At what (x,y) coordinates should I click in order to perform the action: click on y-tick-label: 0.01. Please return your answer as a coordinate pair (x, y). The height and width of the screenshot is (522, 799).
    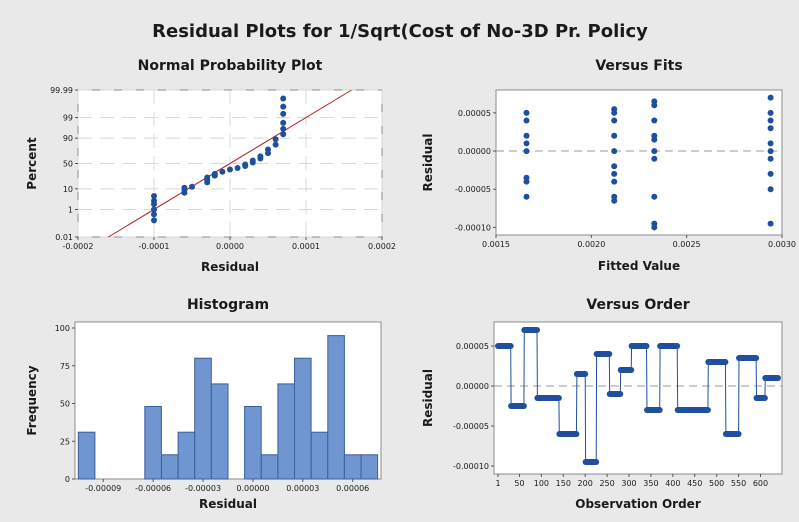
    Looking at the image, I should click on (64, 237).